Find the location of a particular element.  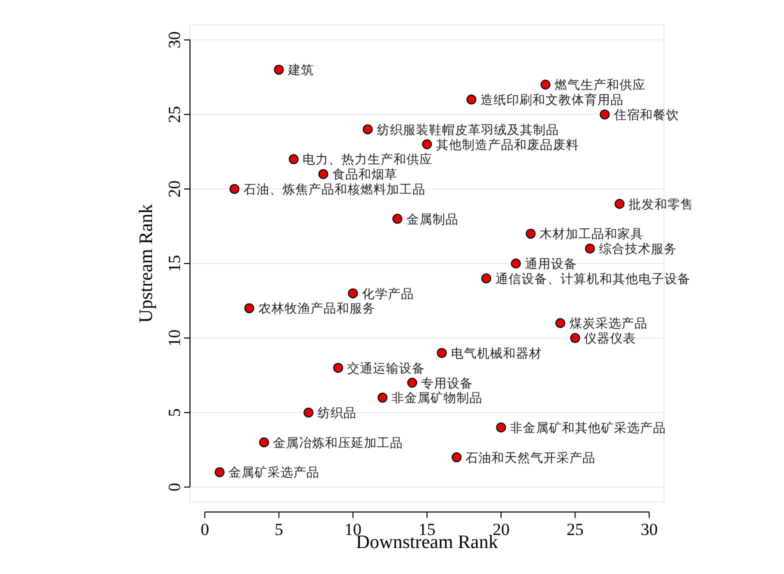

y-tick-label: 25 is located at coordinates (174, 114).